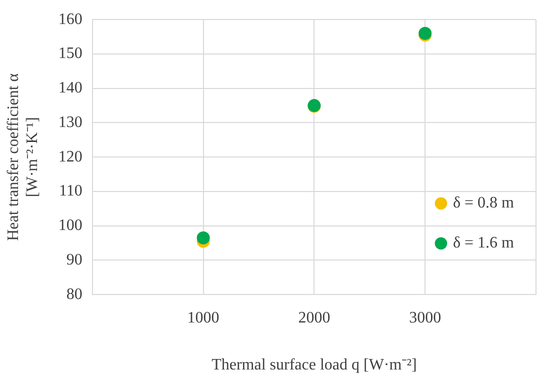  Describe the element at coordinates (203, 237) in the screenshot. I see `point` at that location.